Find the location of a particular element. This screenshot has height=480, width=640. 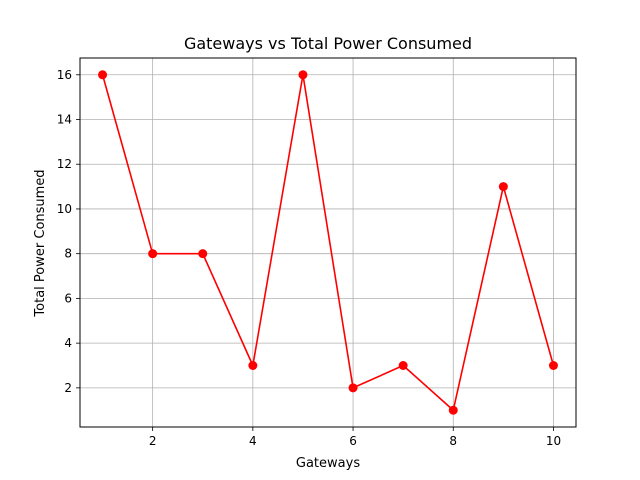

y-tick-label: 2 is located at coordinates (68, 388).